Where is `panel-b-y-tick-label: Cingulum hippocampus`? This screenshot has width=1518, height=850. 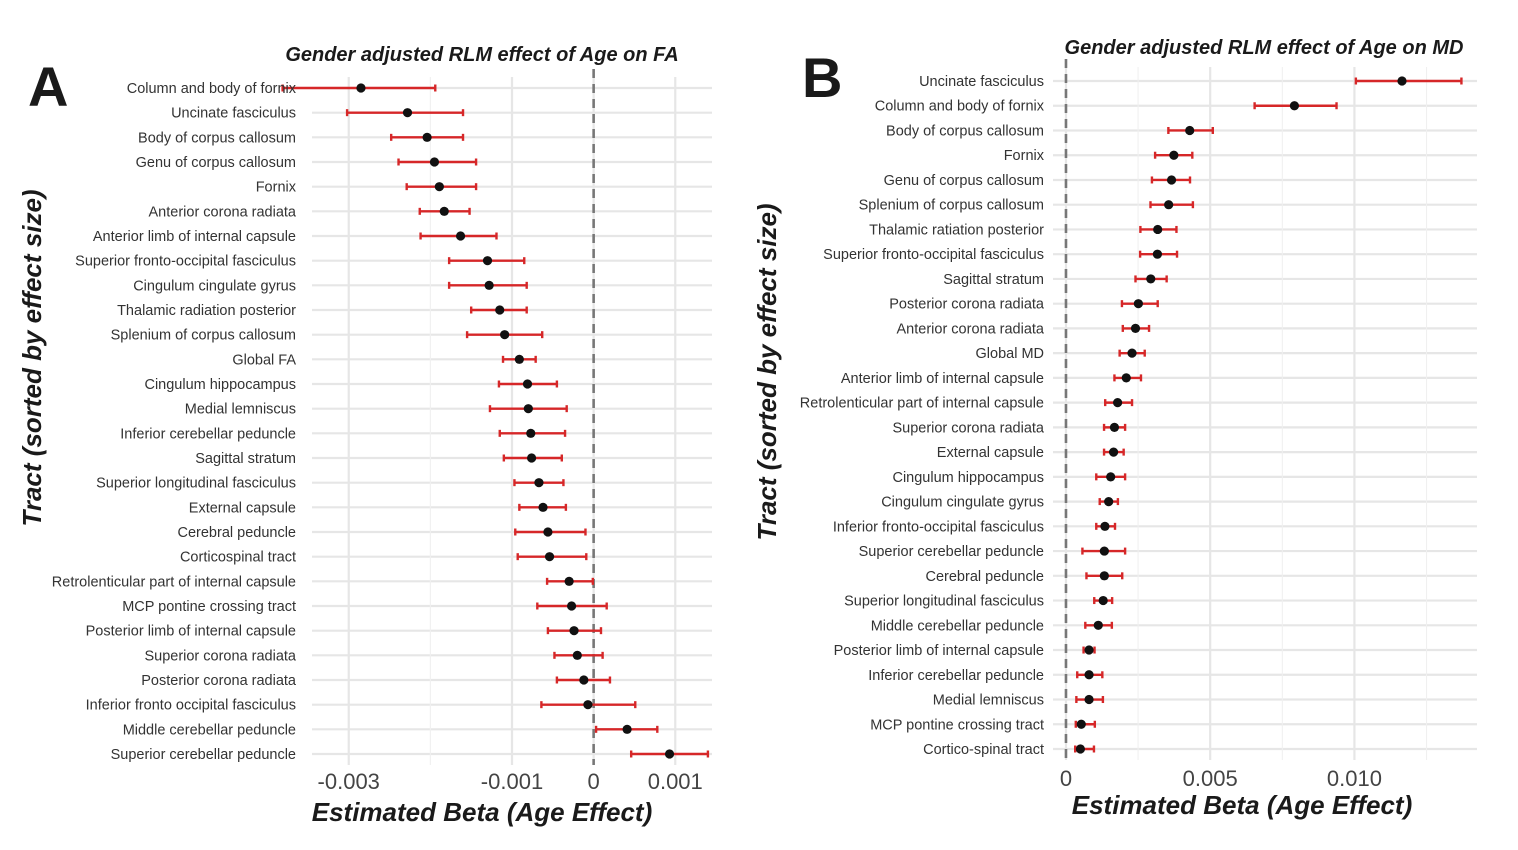
panel-b-y-tick-label: Cingulum hippocampus is located at coordinates (968, 478).